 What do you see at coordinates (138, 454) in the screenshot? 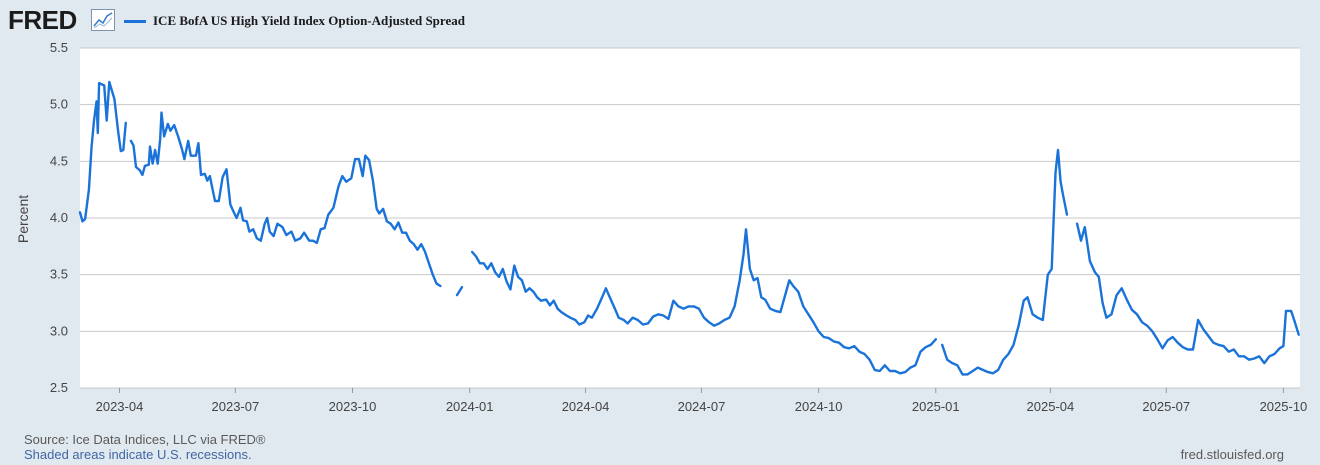
I see `recession-note: Shaded areas indicate U.S. recessions.` at bounding box center [138, 454].